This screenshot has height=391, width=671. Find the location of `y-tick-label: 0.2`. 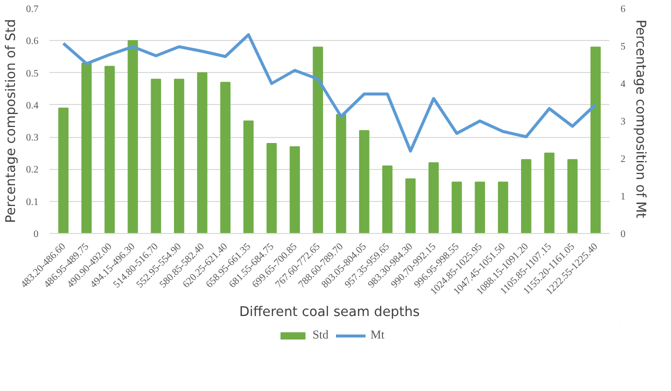

y-tick-label: 0.2 is located at coordinates (32, 170).